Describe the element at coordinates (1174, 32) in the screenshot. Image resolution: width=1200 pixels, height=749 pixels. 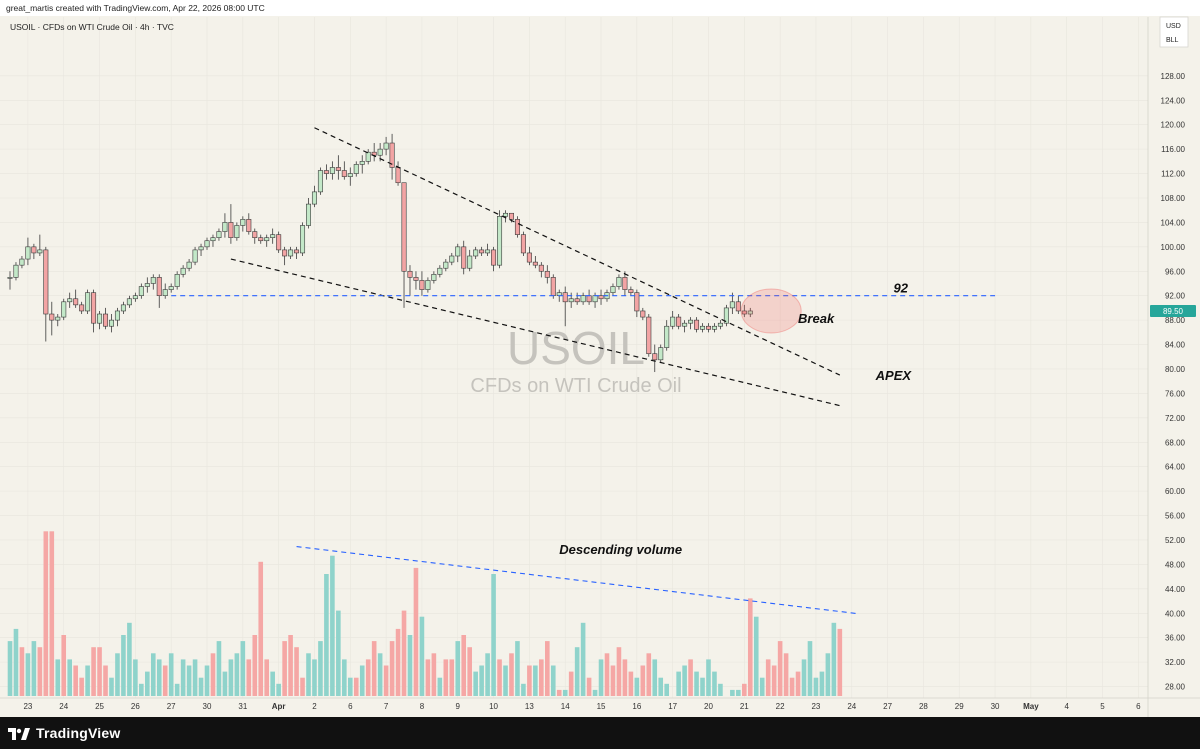
I see `currency-box: USD BLL` at that location.